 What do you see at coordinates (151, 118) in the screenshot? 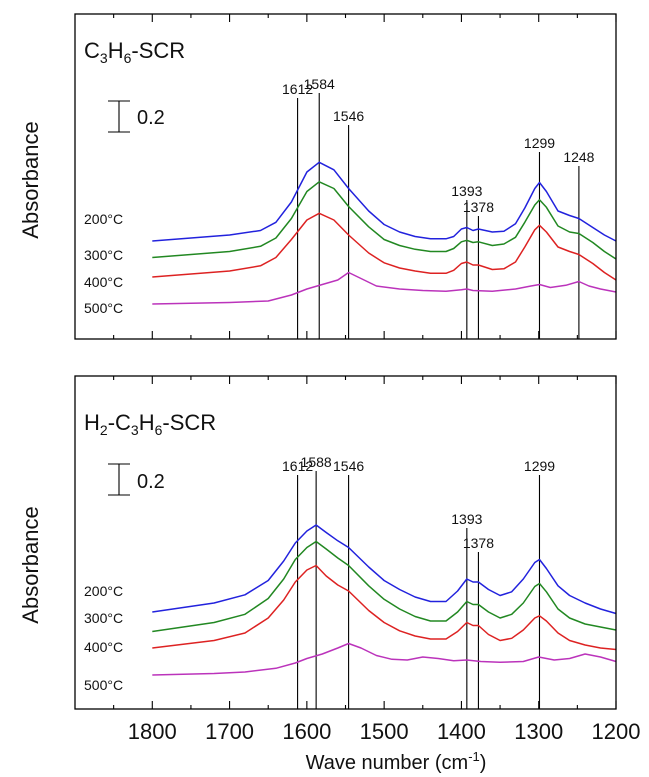
I see `scale-bar-label-top: 0.2` at bounding box center [151, 118].